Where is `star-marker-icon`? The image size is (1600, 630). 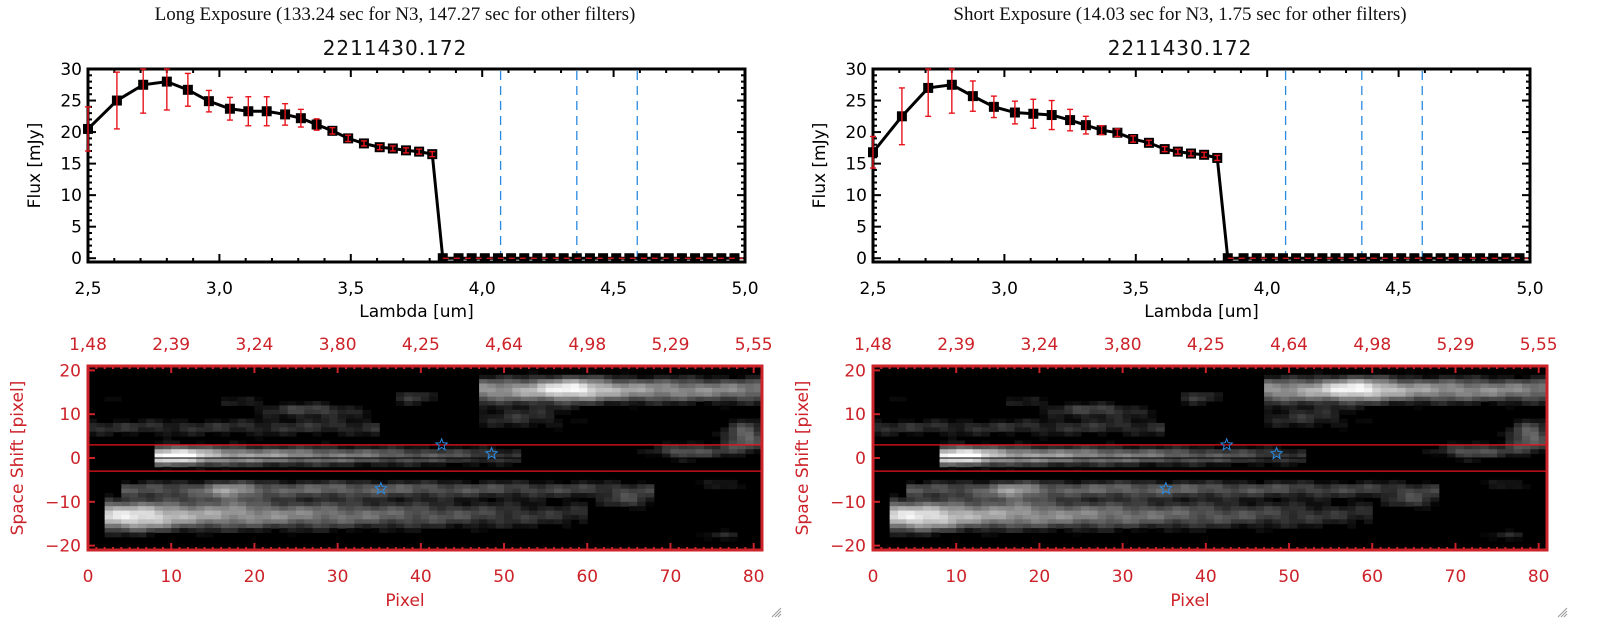 star-marker-icon is located at coordinates (1276, 453).